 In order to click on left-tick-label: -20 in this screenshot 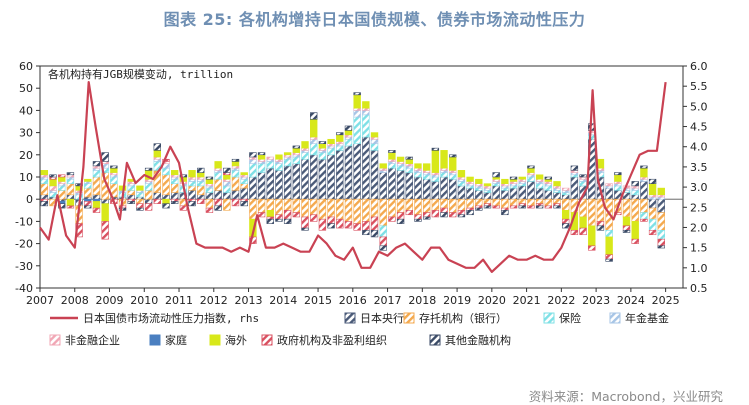, I will do `click(24, 244)`.